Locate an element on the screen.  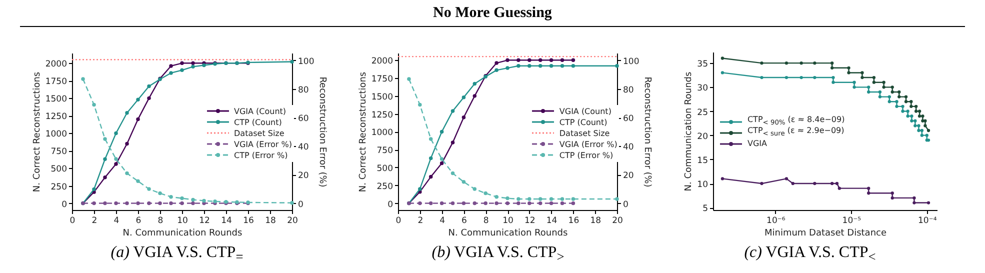
y-tick-label: 1500 is located at coordinates (382, 97).